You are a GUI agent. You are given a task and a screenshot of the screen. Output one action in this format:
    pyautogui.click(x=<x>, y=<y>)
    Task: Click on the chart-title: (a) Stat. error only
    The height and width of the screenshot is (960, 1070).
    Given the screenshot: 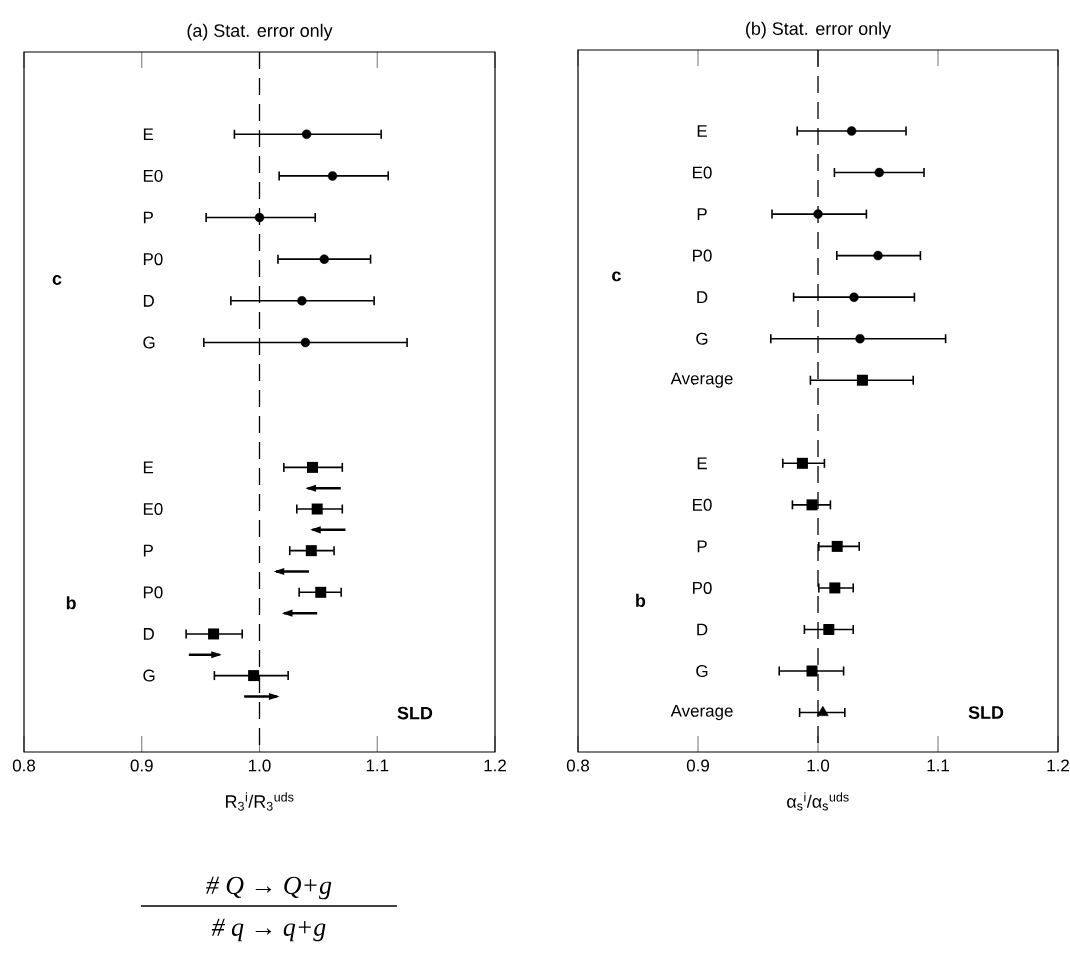 What is the action you would take?
    pyautogui.click(x=260, y=32)
    